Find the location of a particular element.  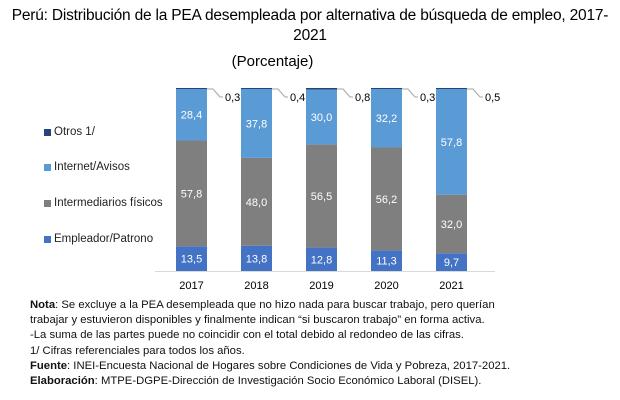

chart-title-line2: 2021 is located at coordinates (310, 35).